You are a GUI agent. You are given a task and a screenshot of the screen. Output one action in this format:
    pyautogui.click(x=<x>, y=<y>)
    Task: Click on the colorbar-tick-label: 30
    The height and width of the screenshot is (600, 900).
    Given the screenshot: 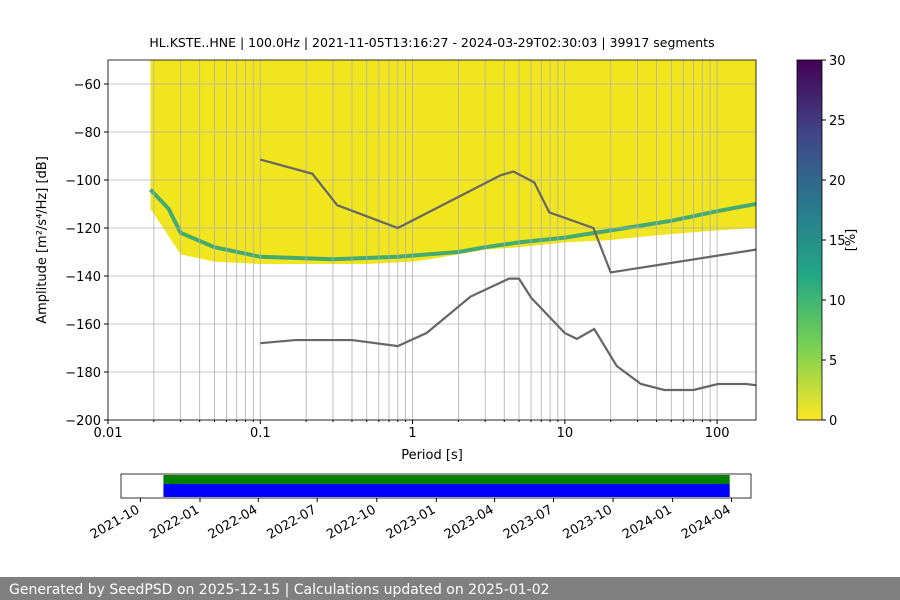 What is the action you would take?
    pyautogui.click(x=837, y=61)
    